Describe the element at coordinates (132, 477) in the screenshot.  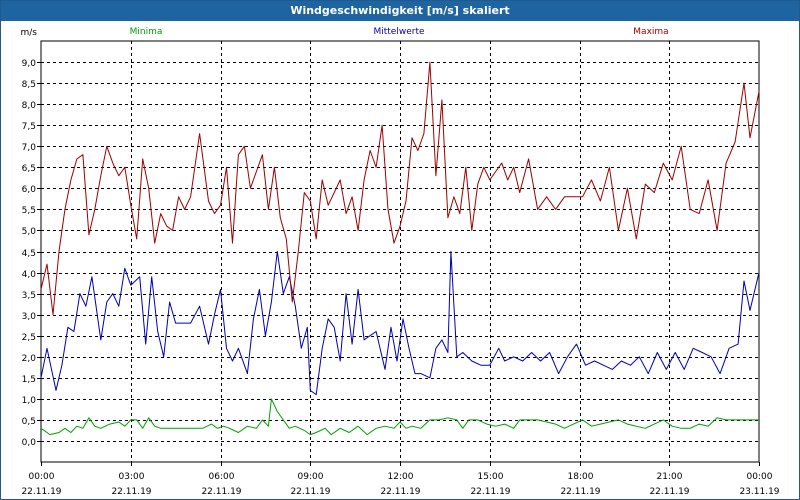
I see `x-tick-time: 03:00` at that location.